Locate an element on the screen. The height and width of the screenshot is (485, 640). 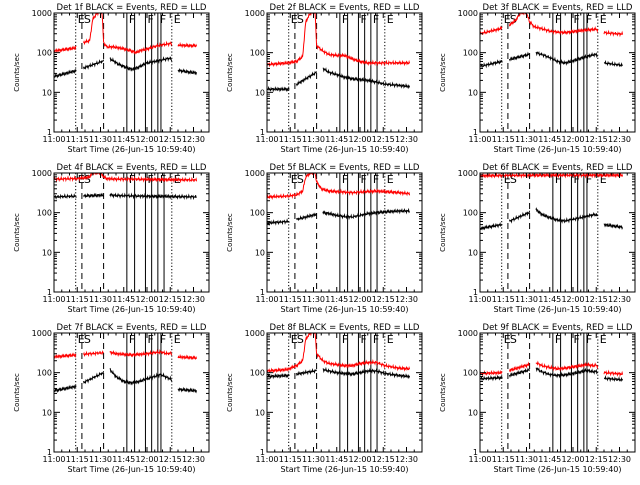
panel-title: Det 8f BLACK = Events, RED = LLD is located at coordinates (345, 328).